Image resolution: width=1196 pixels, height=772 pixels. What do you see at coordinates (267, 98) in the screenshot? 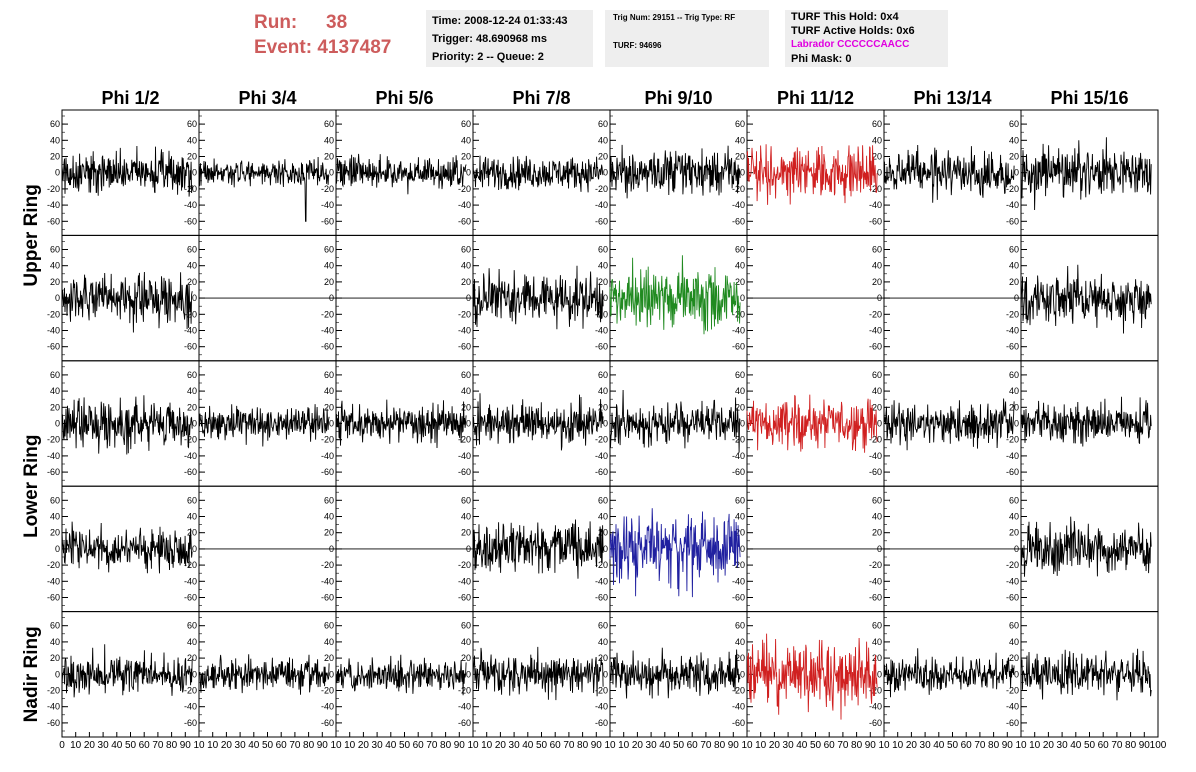
I see `column-title: Phi 3/4` at bounding box center [267, 98].